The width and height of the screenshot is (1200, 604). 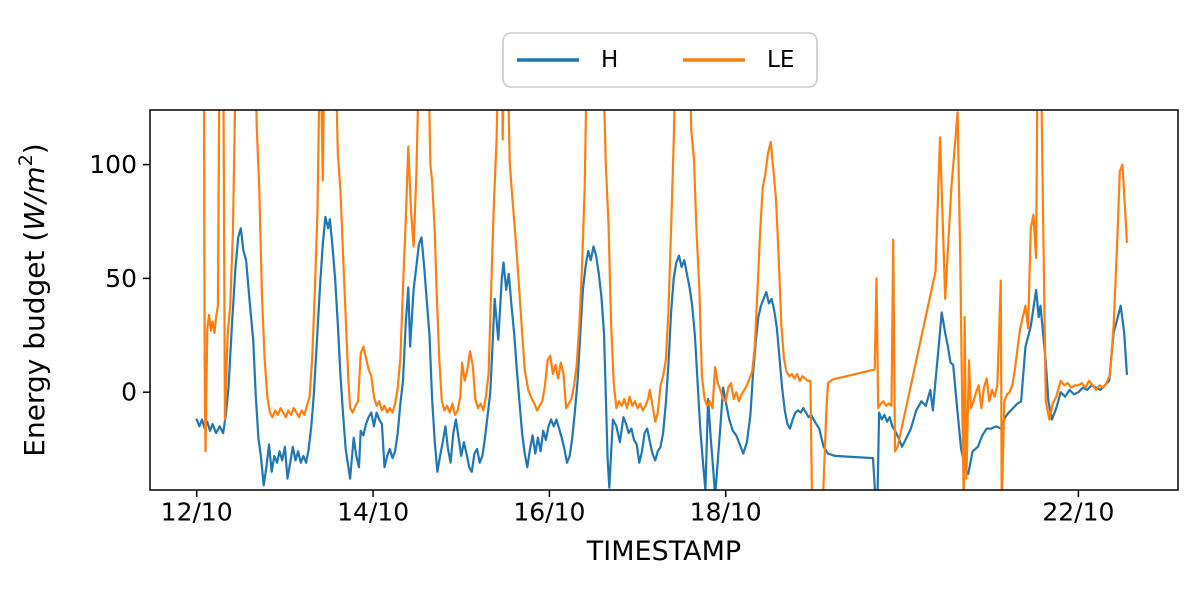 I want to click on x-tick-label: 16/10, so click(x=549, y=511).